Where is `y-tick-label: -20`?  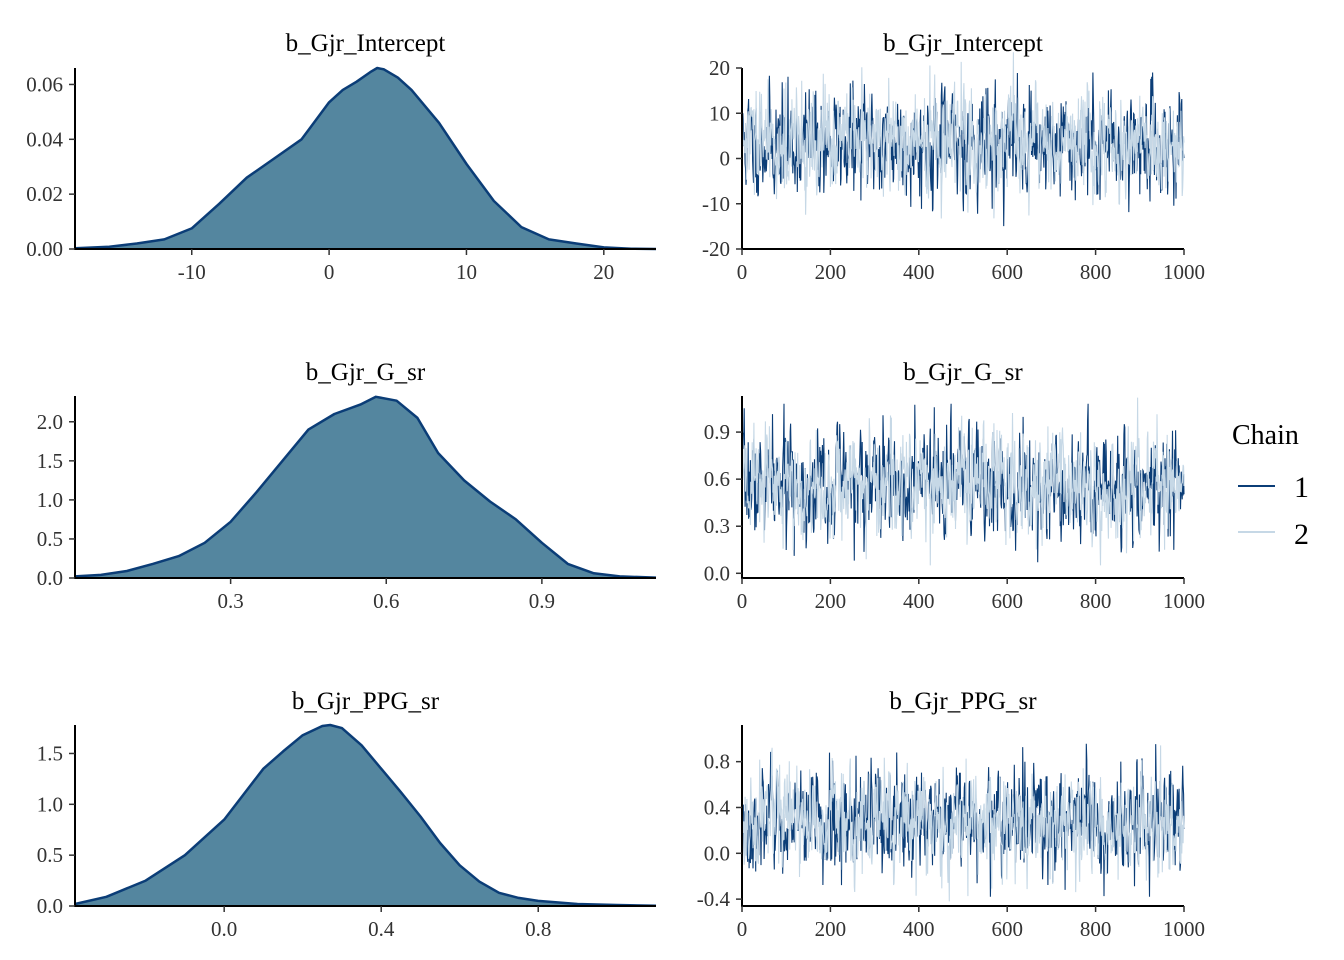
y-tick-label: -20 is located at coordinates (716, 249).